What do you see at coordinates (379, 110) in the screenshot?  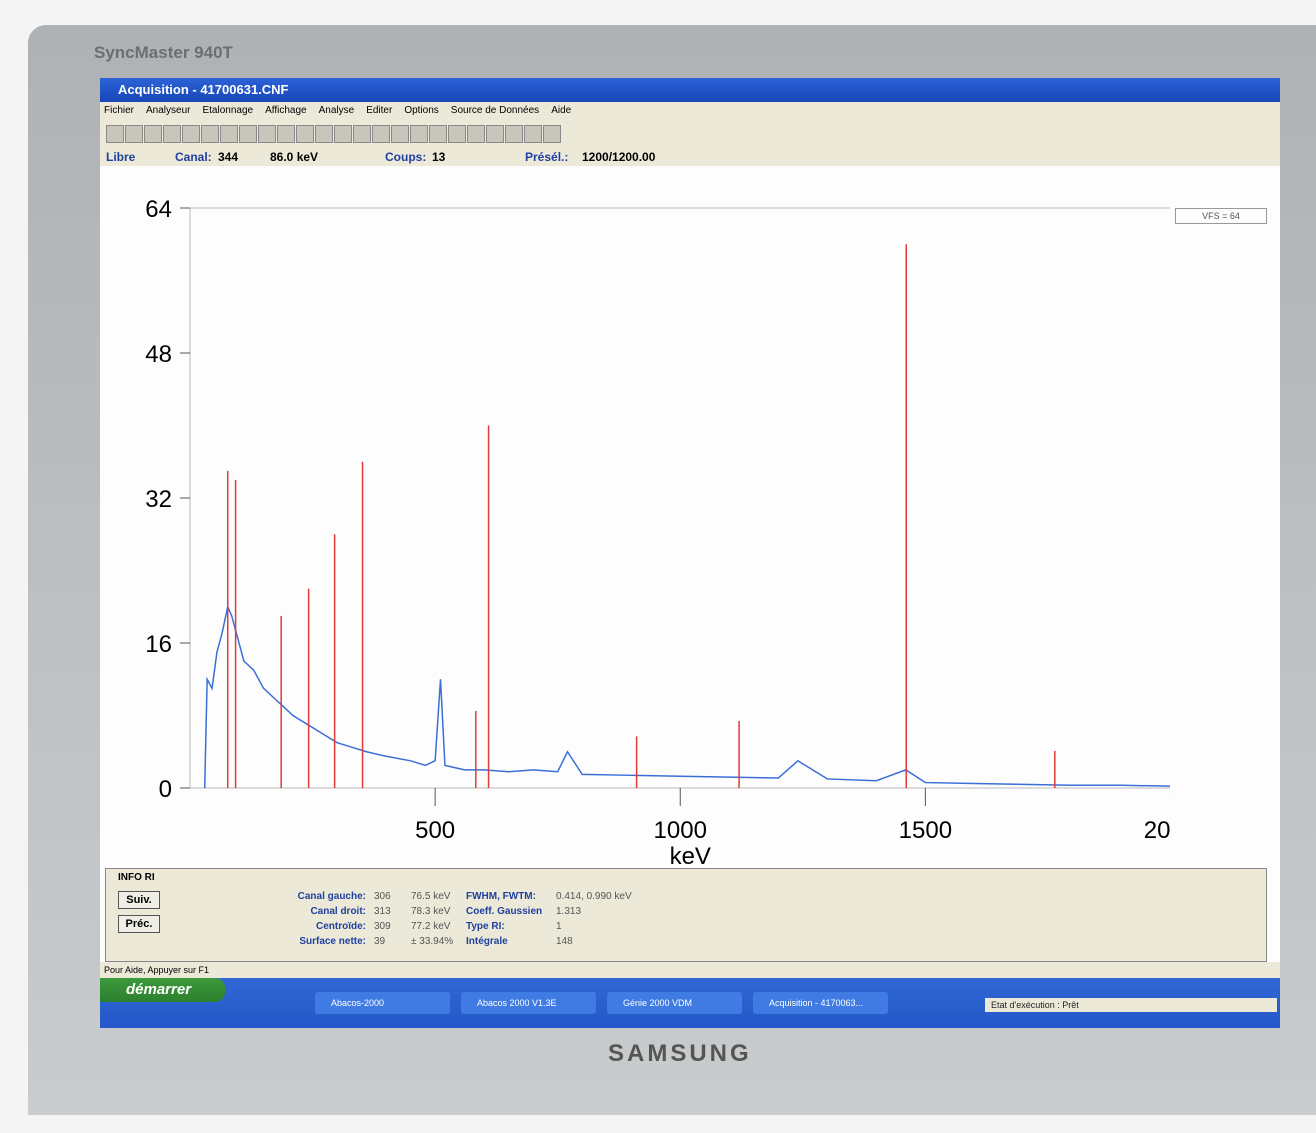 I see `menu-item: Editer` at bounding box center [379, 110].